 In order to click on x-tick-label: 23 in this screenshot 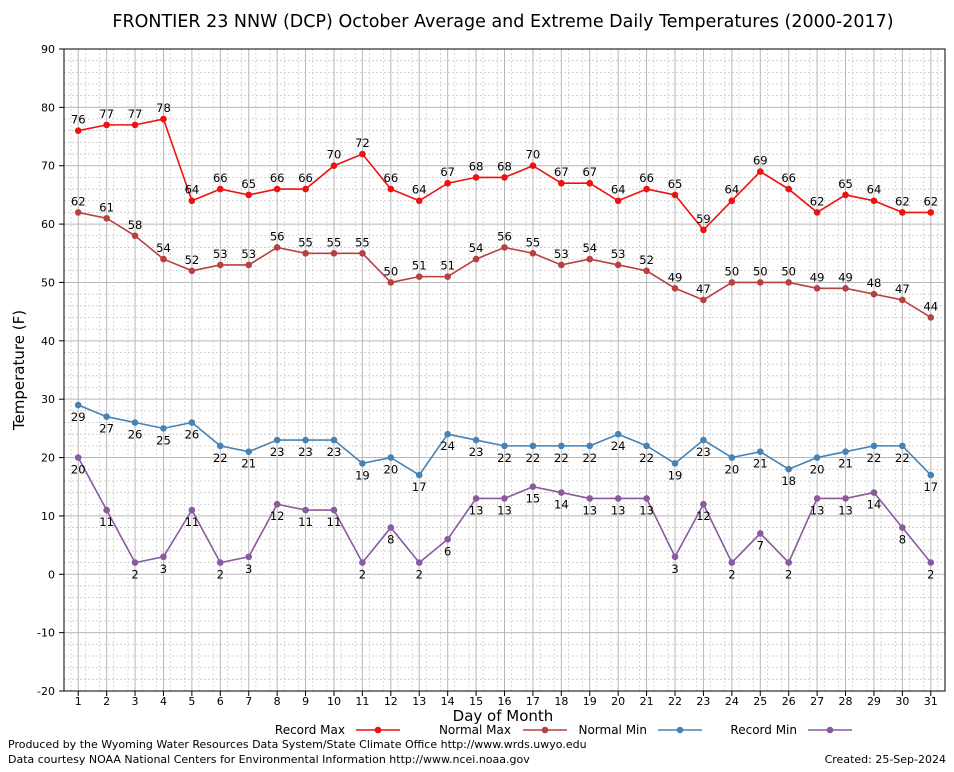, I will do `click(703, 701)`.